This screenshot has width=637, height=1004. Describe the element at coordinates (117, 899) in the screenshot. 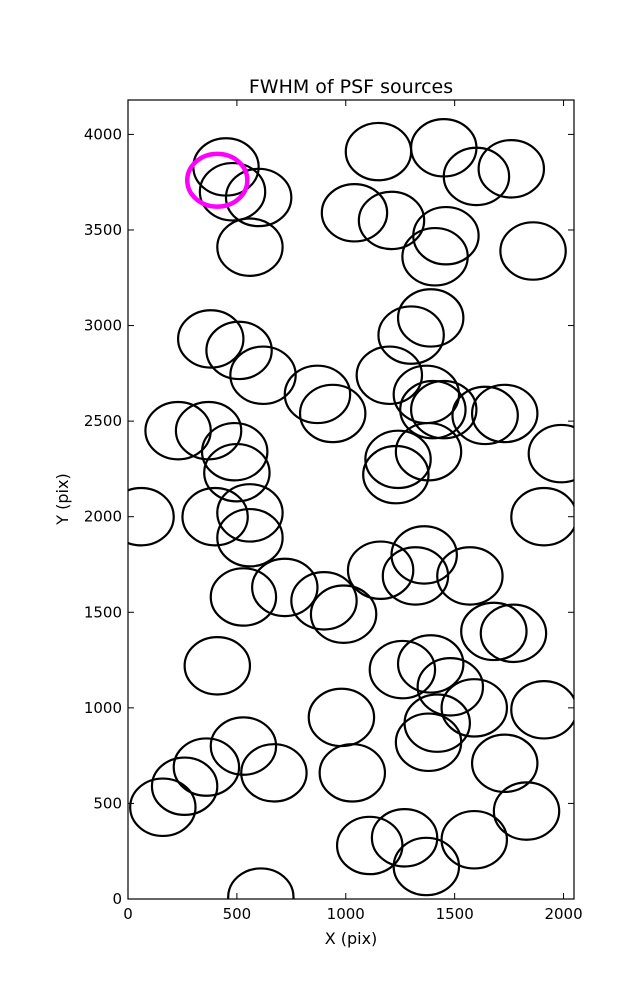

I see `y-tick-label: 0` at that location.